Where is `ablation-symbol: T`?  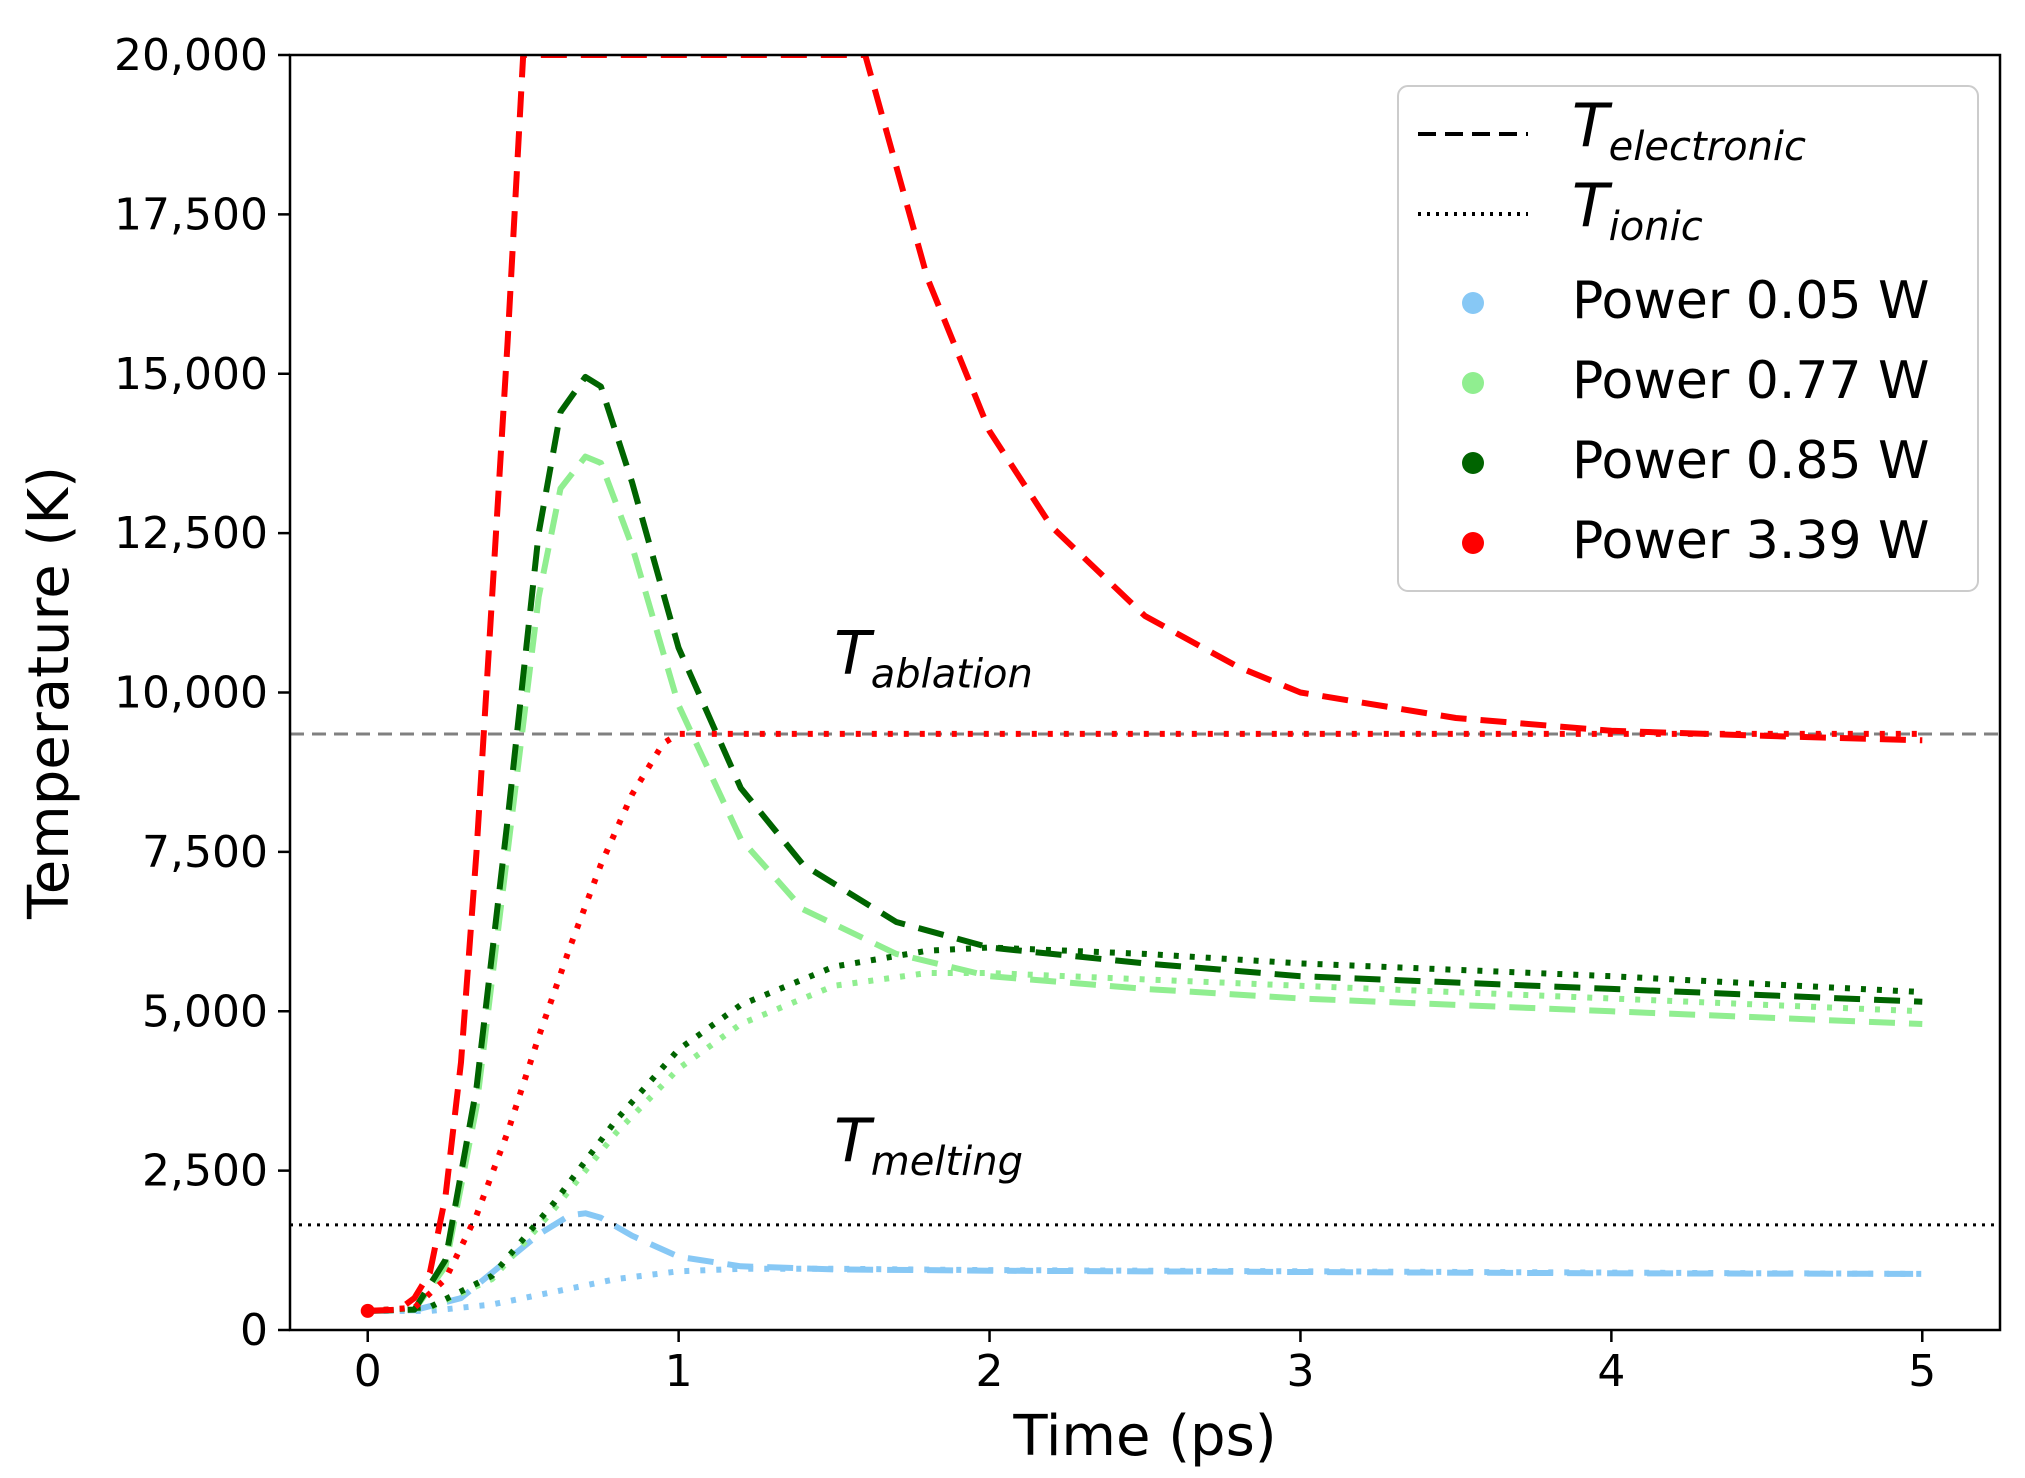
ablation-symbol: T is located at coordinates (854, 653).